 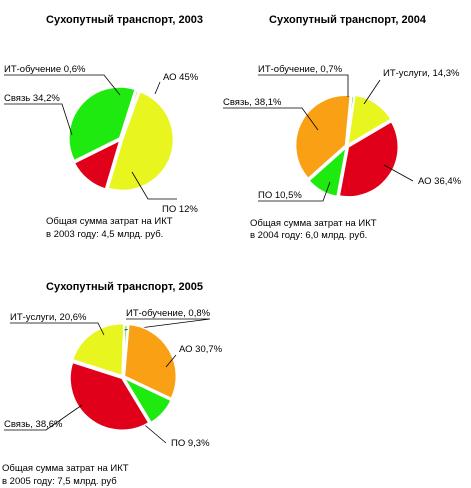 What do you see at coordinates (104, 234) in the screenshot?
I see `chart-caption-line: в 2003 году: 4,5 млрд. руб.` at bounding box center [104, 234].